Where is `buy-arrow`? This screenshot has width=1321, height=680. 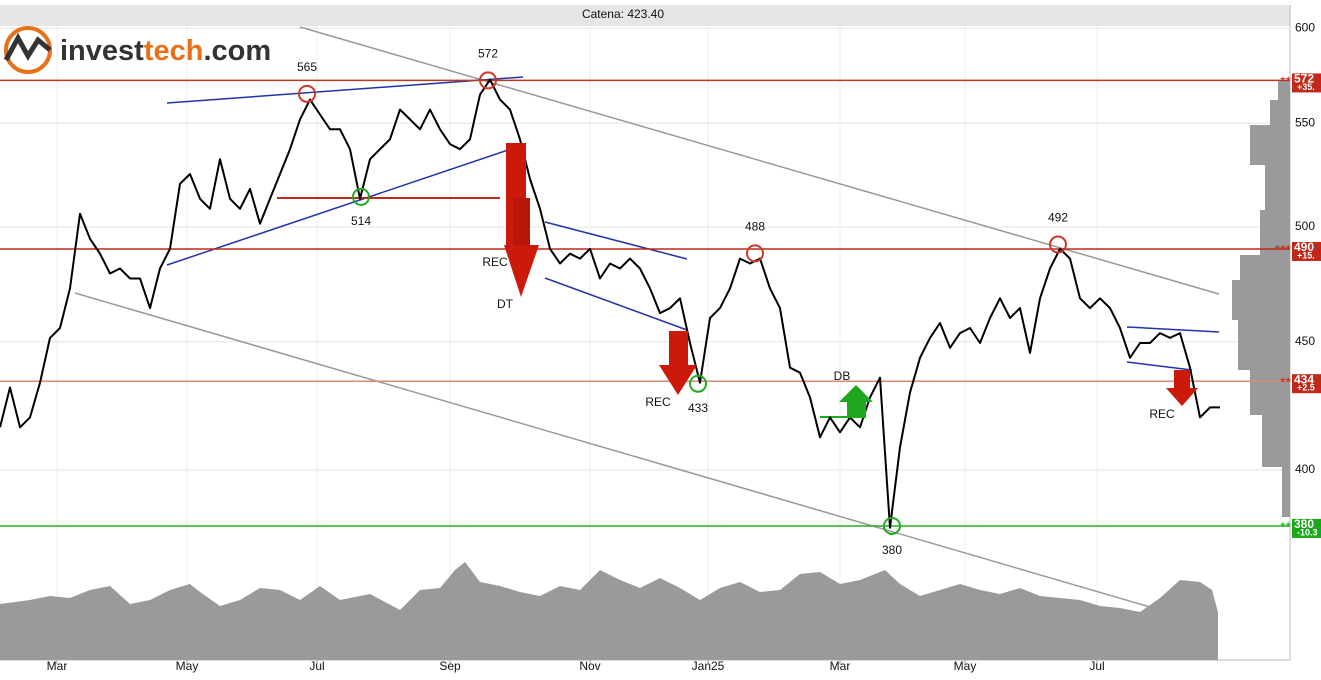 buy-arrow is located at coordinates (856, 401).